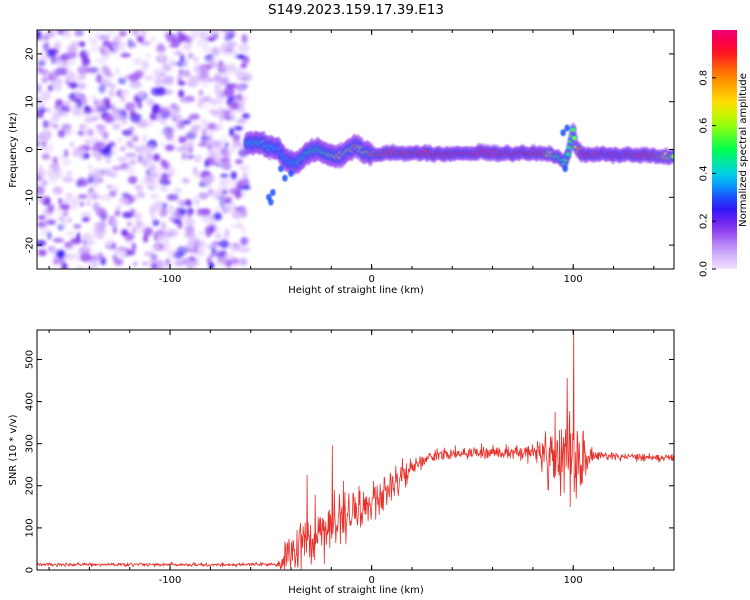  Describe the element at coordinates (563, 133) in the screenshot. I see `ridge-fragment` at that location.